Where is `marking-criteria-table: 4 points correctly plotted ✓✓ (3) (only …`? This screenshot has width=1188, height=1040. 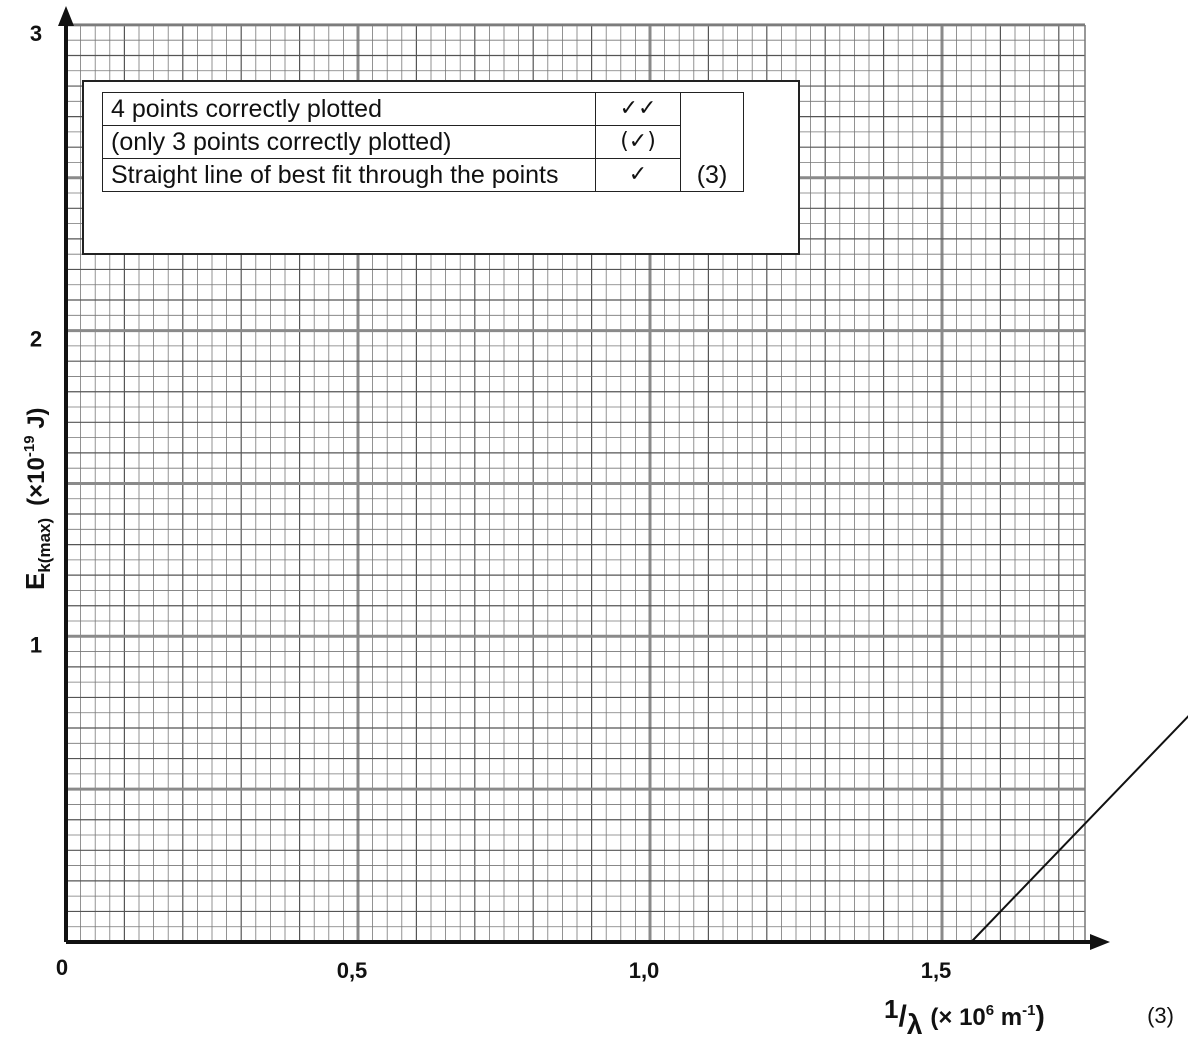
marking-criteria-table: 4 points correctly plotted ✓✓ (3) (only … is located at coordinates (423, 142).